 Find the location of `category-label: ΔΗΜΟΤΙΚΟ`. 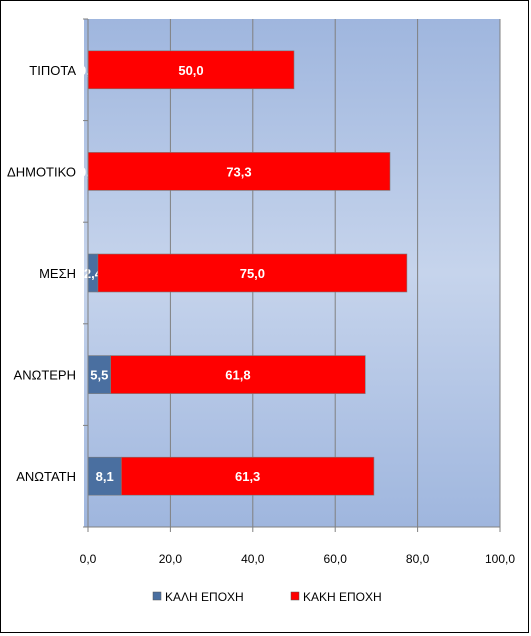

category-label: ΔΗΜΟΤΙΚΟ is located at coordinates (41, 171).